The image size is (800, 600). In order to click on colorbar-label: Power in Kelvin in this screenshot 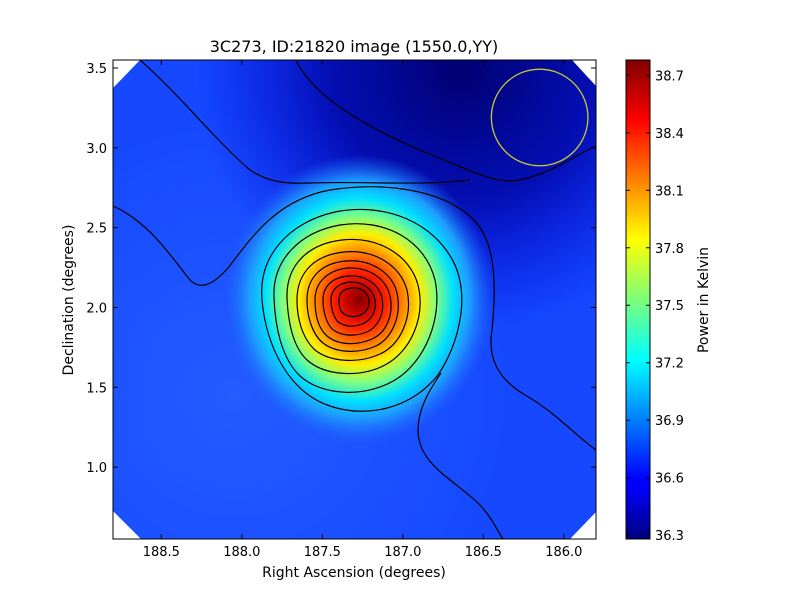, I will do `click(704, 300)`.